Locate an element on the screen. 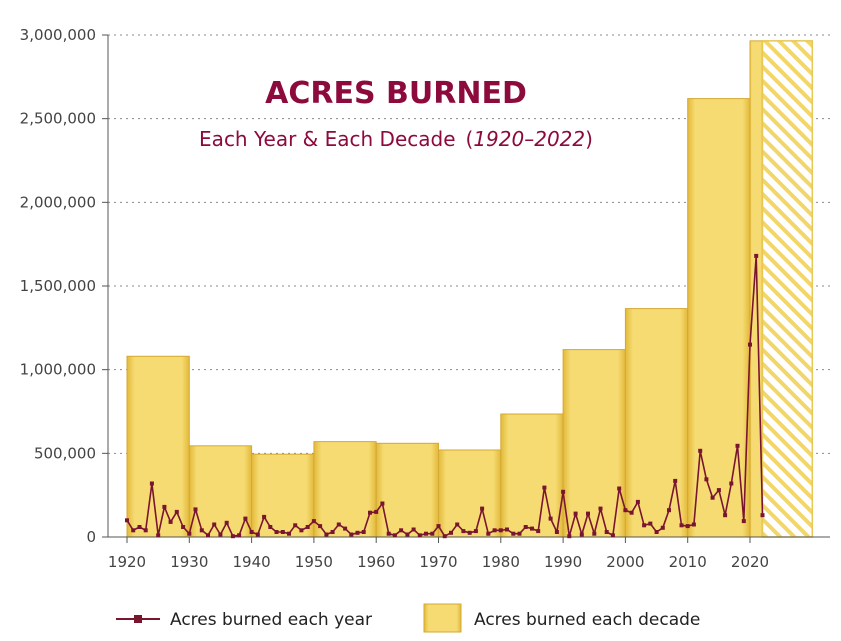 The height and width of the screenshot is (641, 841). x-tick-label: 1940 is located at coordinates (252, 562).